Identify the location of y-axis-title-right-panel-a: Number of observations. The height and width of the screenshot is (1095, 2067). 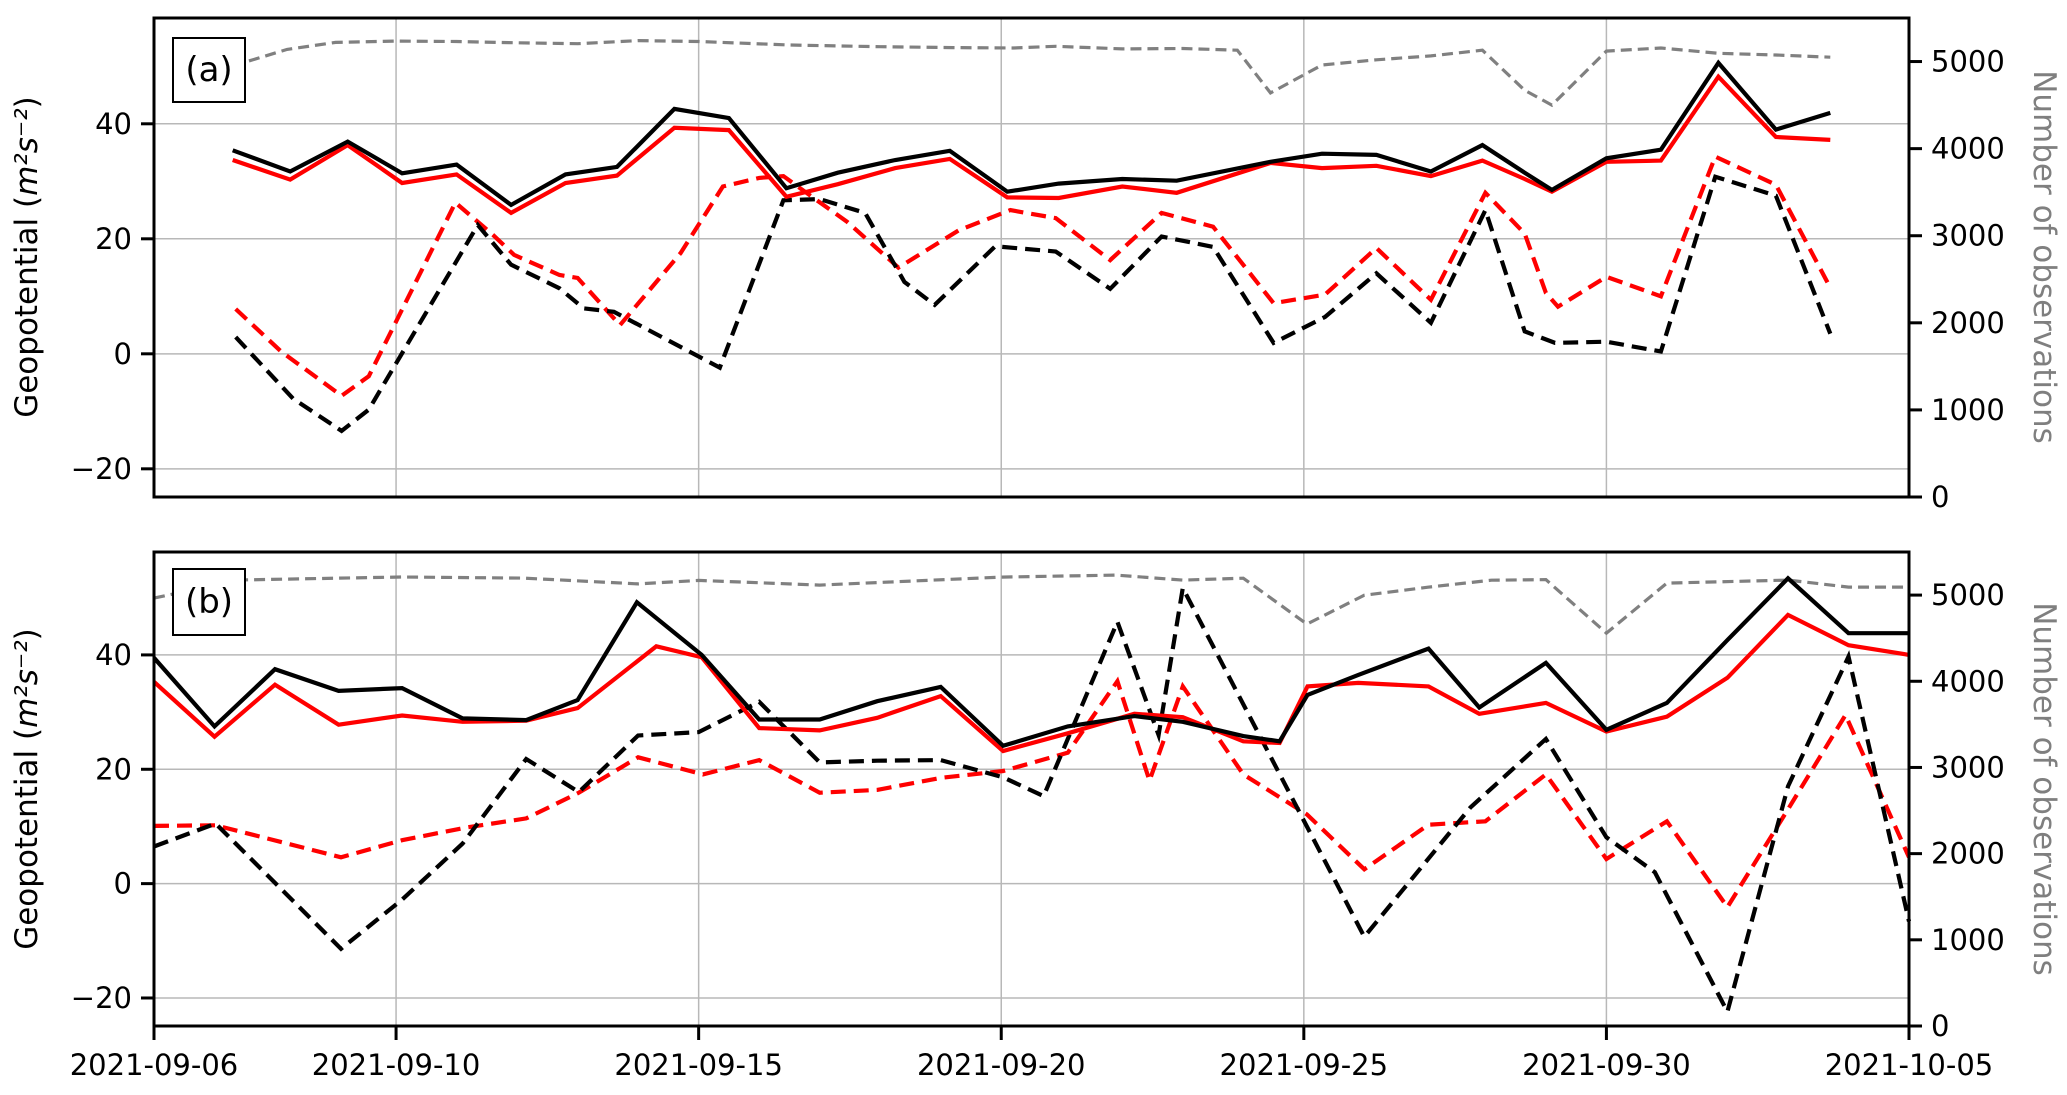
(2044, 257).